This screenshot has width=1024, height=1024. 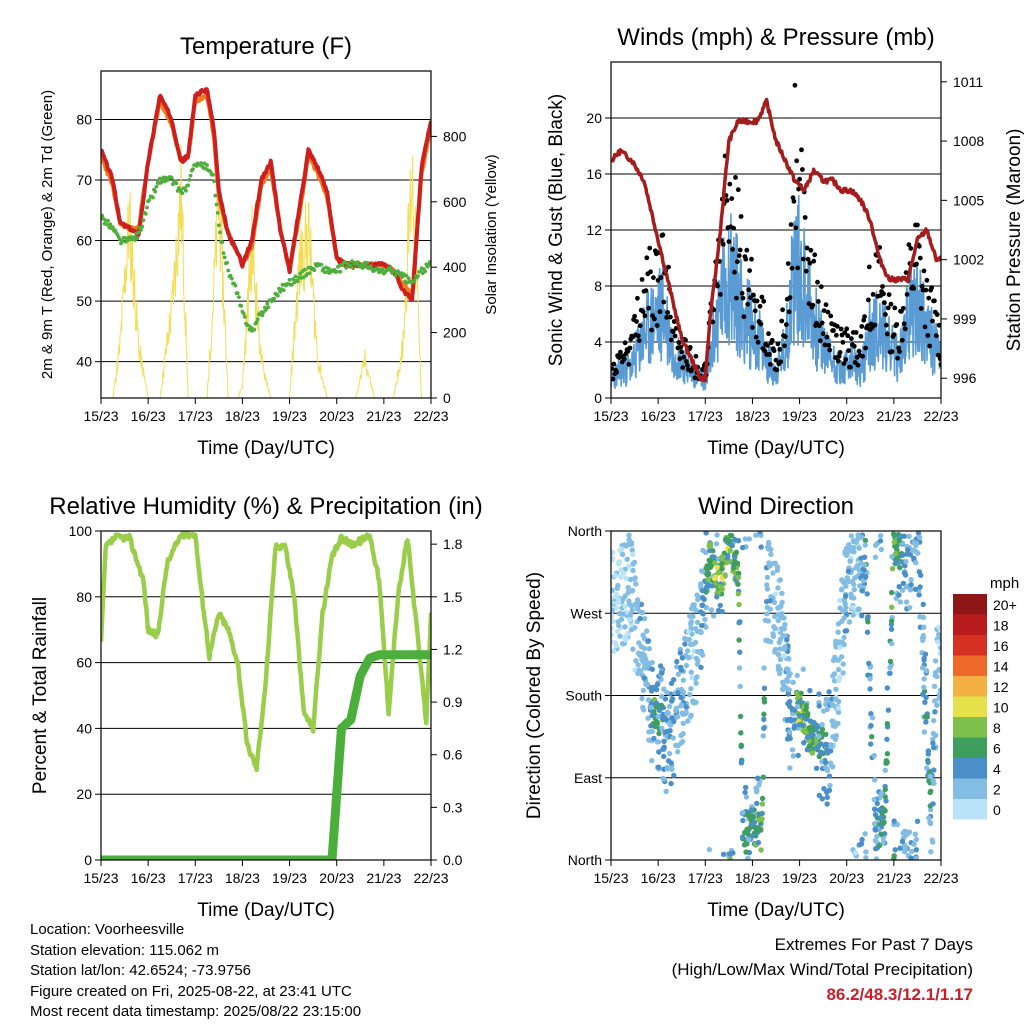 I want to click on panel-2-ytick-right-label: 0.6, so click(x=453, y=755).